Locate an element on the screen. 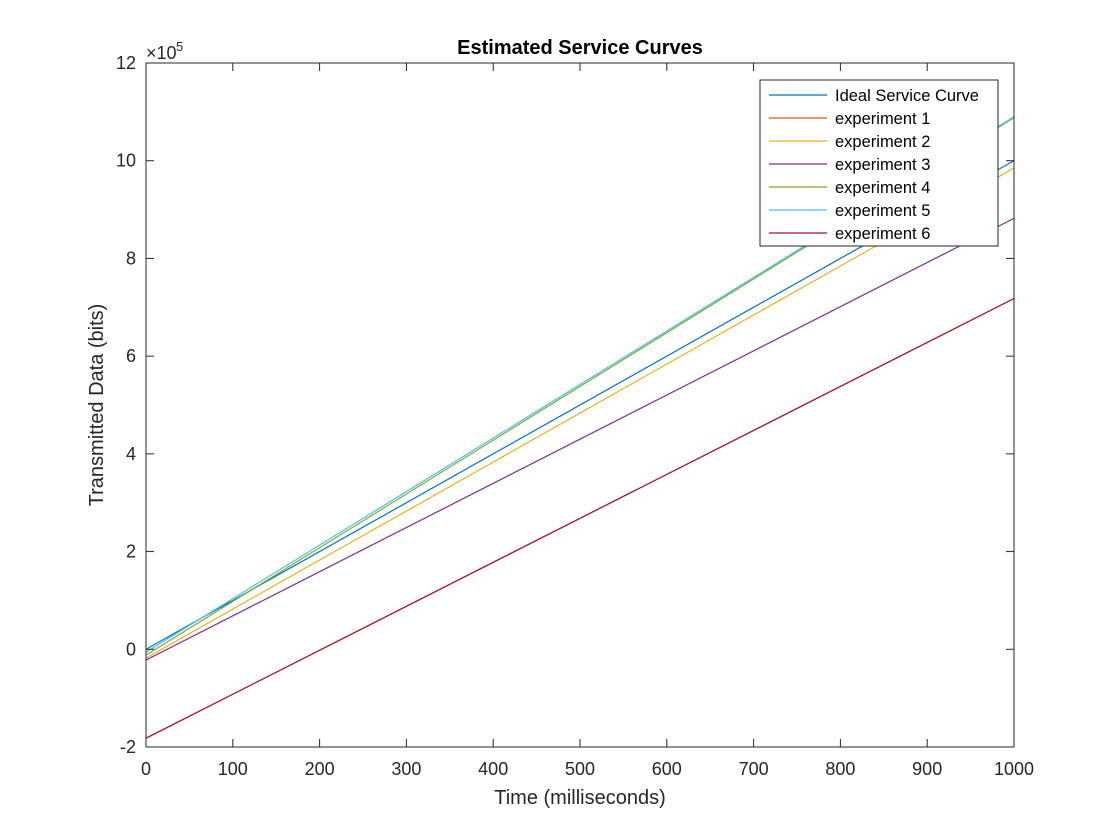  y-tick-label: 0 is located at coordinates (131, 649).